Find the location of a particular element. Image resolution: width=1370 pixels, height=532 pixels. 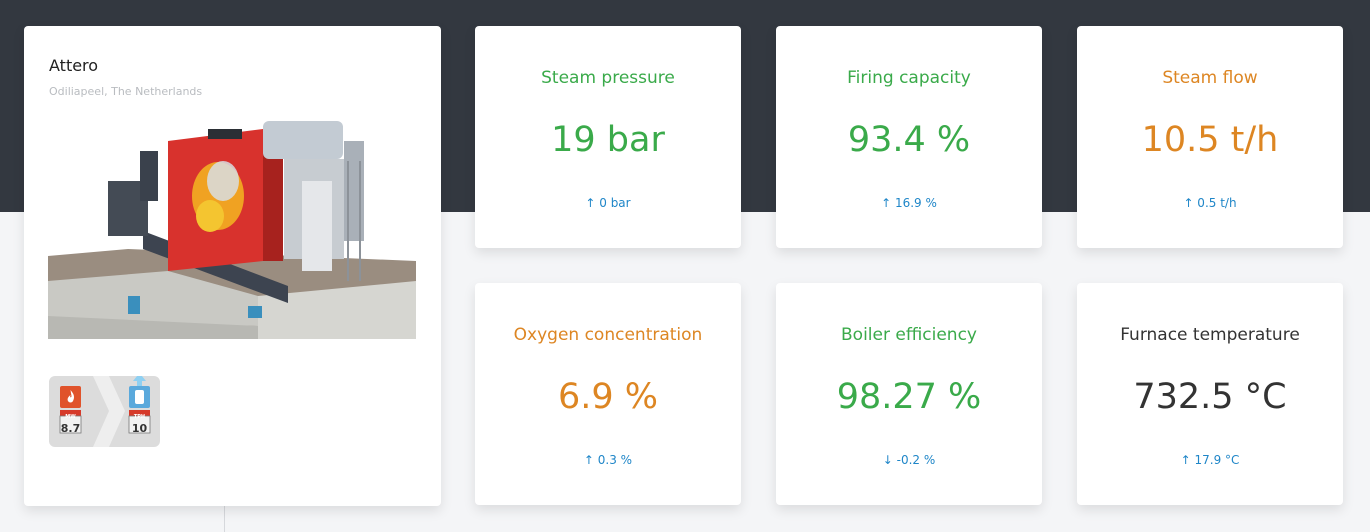

metric-value: 6.9 % is located at coordinates (608, 397).